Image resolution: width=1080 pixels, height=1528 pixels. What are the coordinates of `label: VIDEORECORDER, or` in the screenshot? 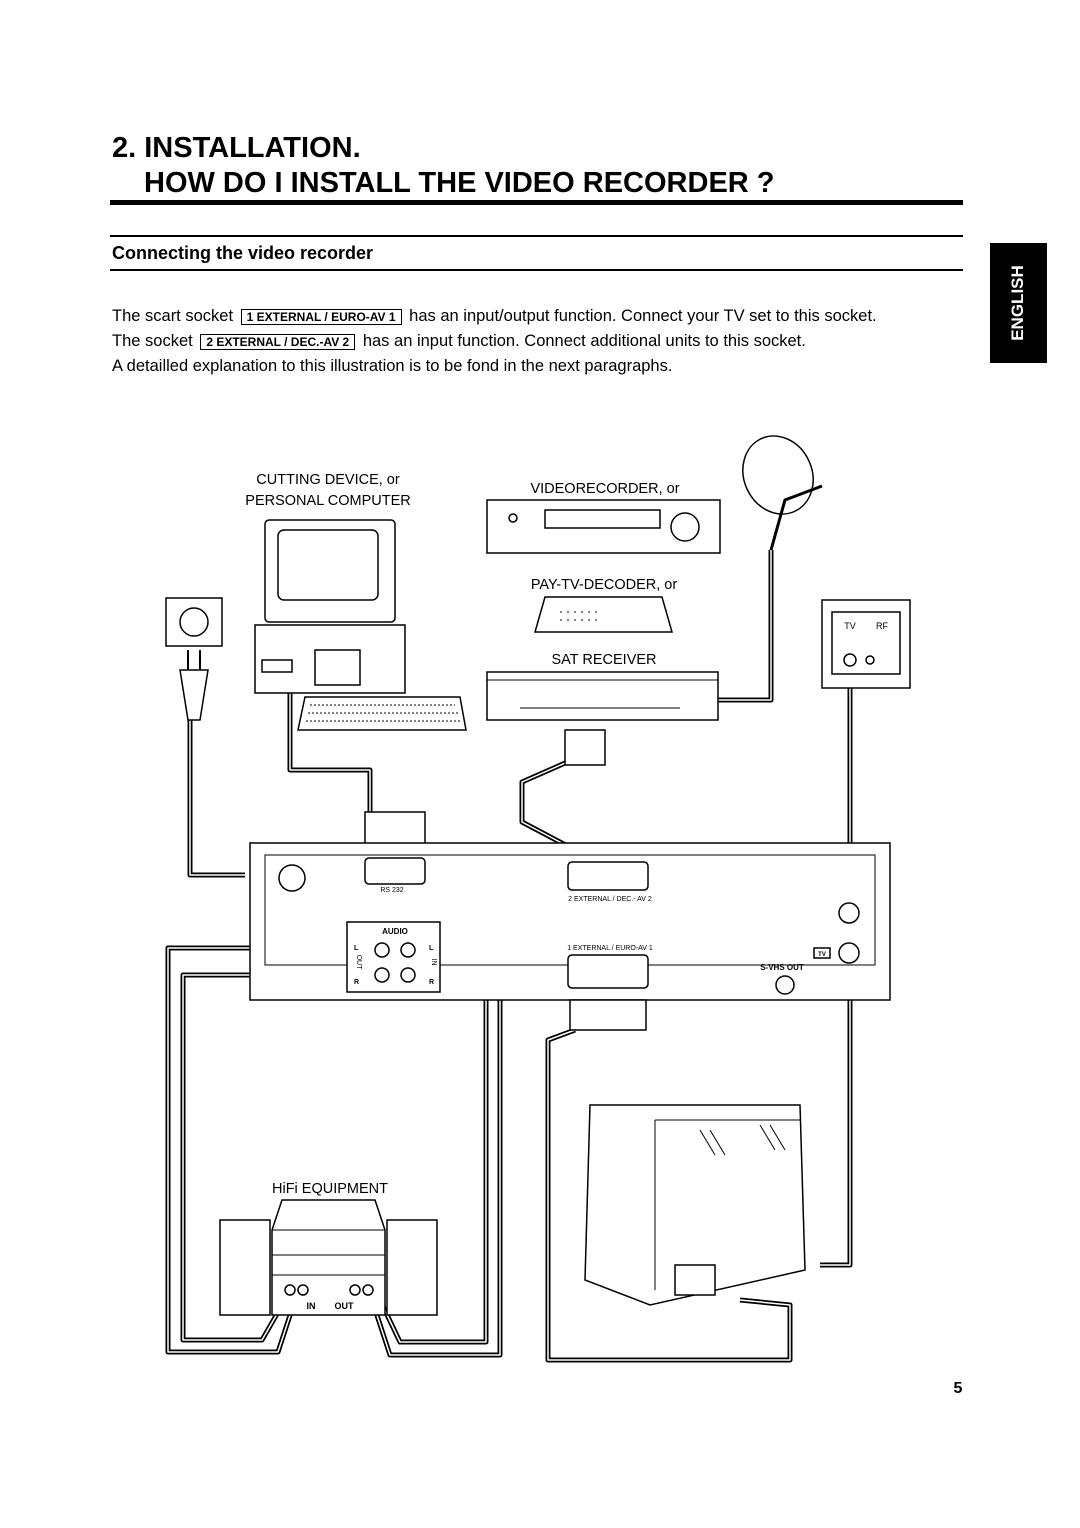 It's located at (604, 489).